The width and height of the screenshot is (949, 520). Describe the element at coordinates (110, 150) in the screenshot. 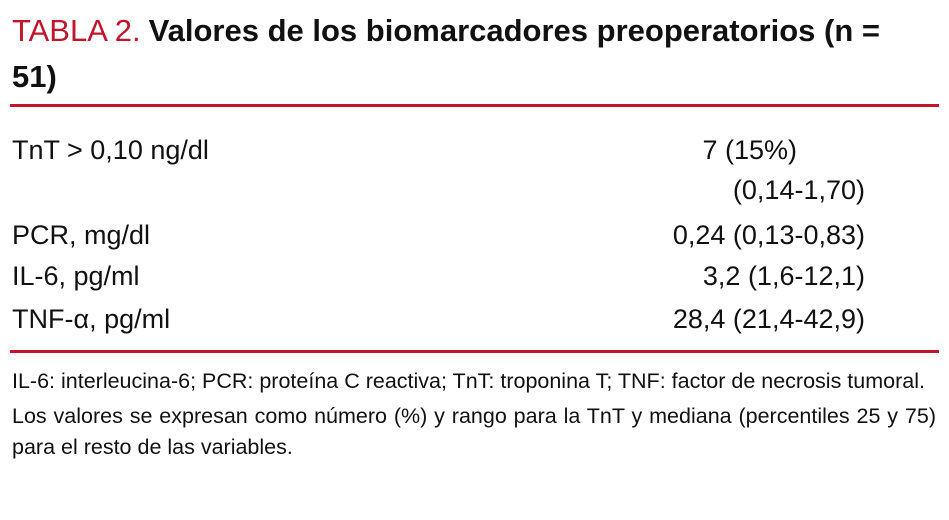

I see `row-label: TnT > 0,10 ng/dl` at that location.